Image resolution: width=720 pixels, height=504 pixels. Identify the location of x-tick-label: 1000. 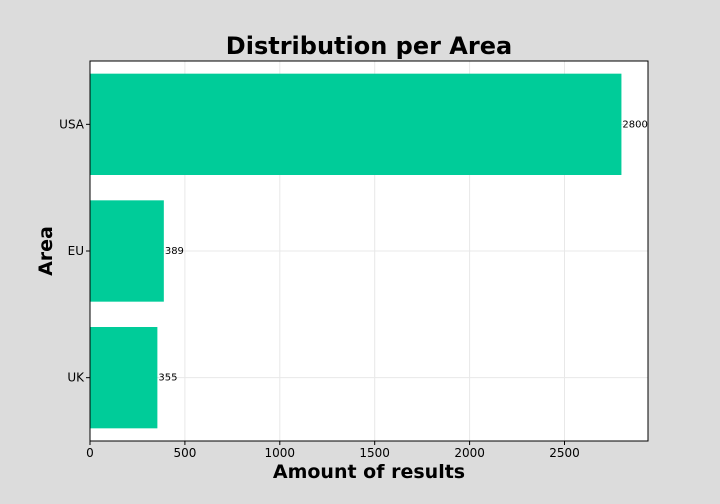
(280, 453).